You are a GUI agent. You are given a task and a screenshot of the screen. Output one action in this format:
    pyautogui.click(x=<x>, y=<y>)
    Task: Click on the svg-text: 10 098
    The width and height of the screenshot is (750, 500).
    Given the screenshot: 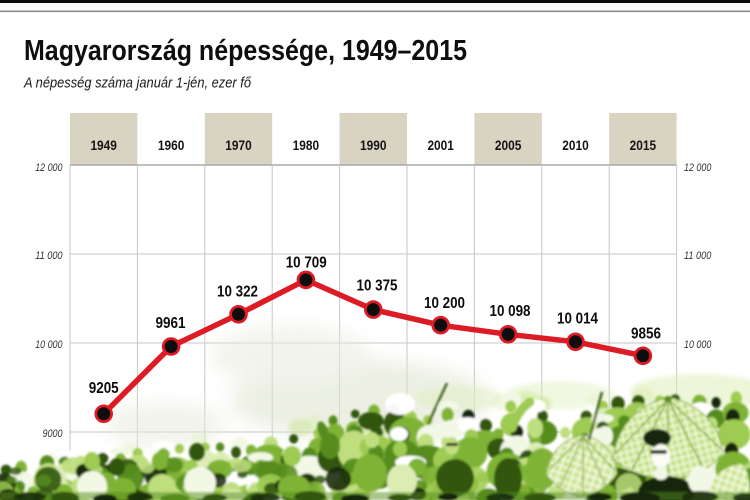 What is the action you would take?
    pyautogui.click(x=510, y=311)
    